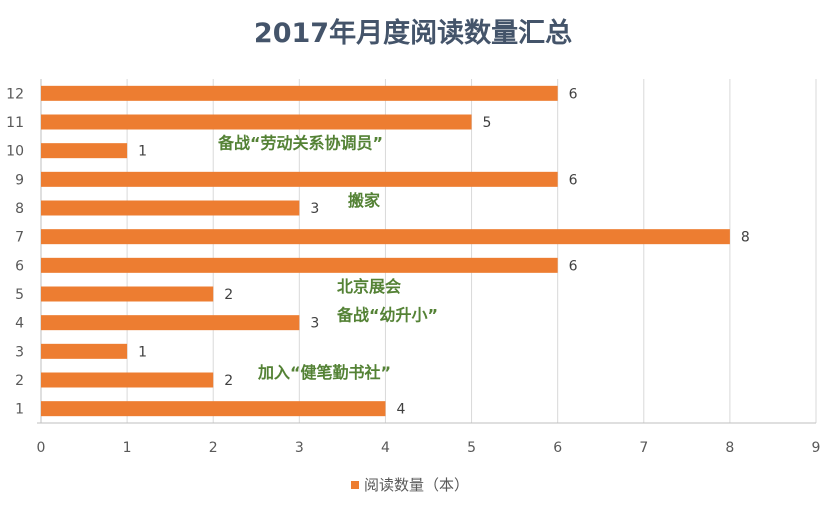 The image size is (826, 509). Describe the element at coordinates (19, 180) in the screenshot. I see `y-tick-label: 9` at that location.